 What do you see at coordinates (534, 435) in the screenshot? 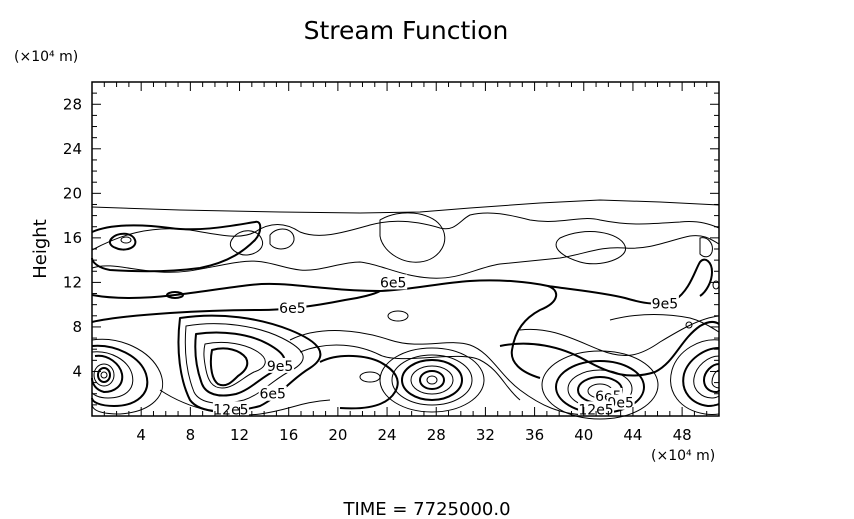
I see `x-tick-label: 36` at bounding box center [534, 435].